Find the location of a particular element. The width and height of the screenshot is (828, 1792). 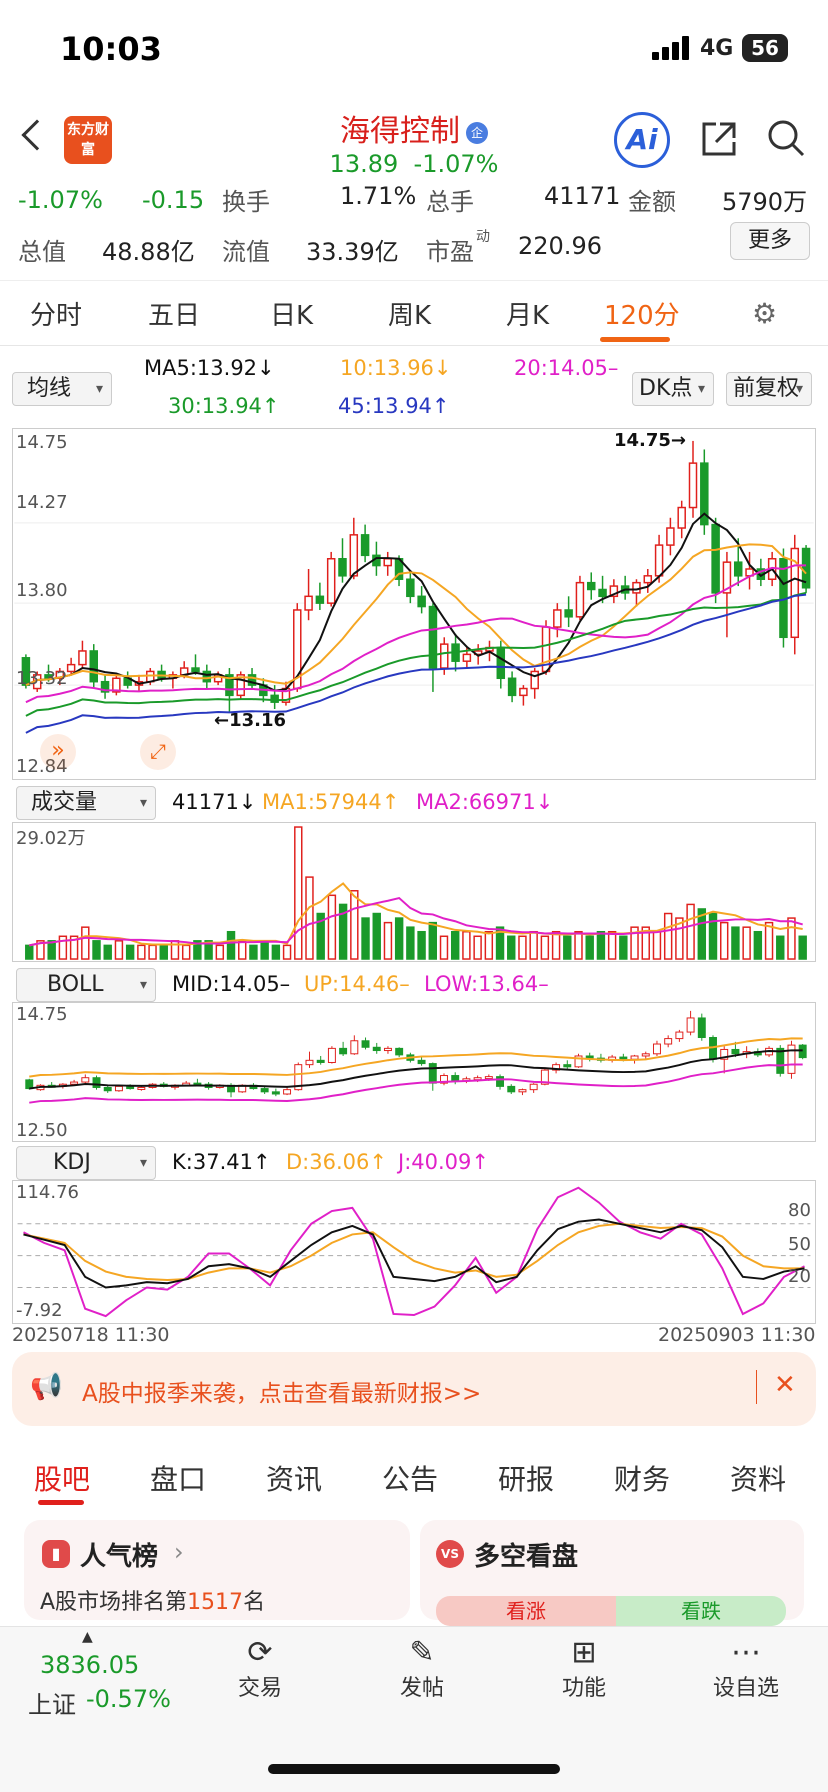

volume-chart is located at coordinates (414, 892).